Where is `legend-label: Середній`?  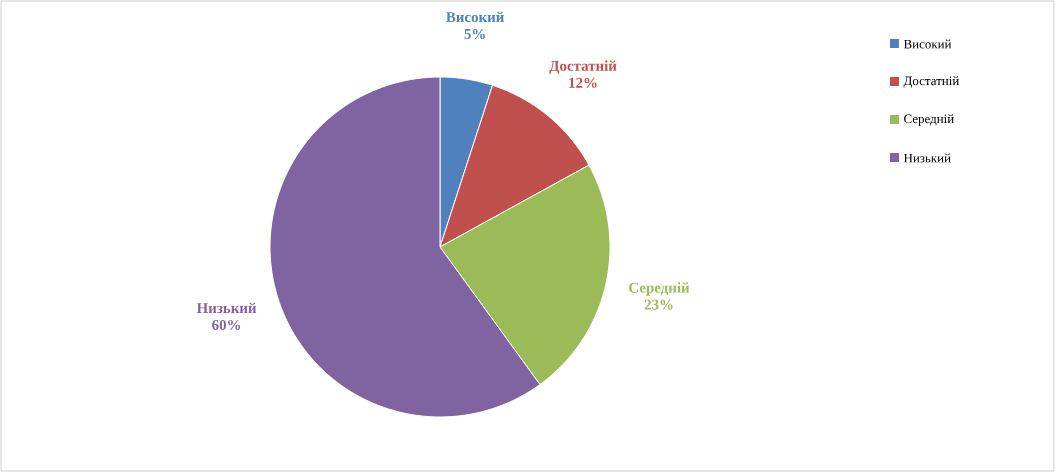
legend-label: Середній is located at coordinates (929, 120).